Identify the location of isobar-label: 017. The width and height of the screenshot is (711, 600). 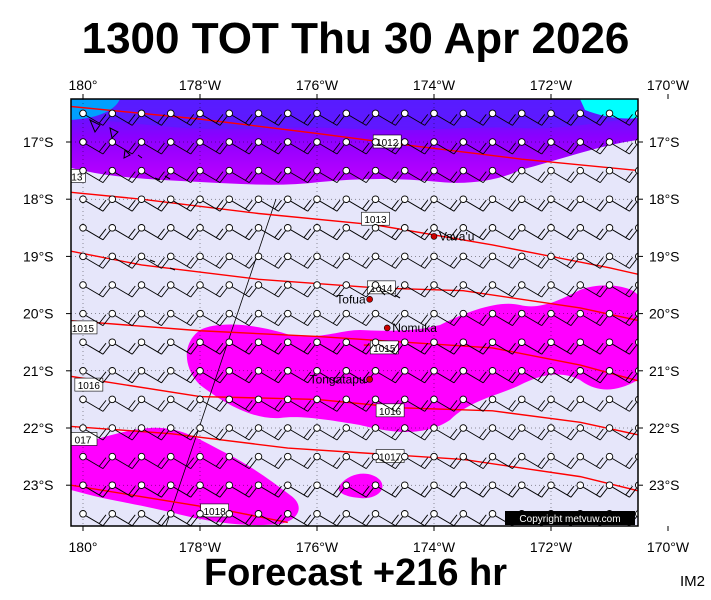
(83, 440).